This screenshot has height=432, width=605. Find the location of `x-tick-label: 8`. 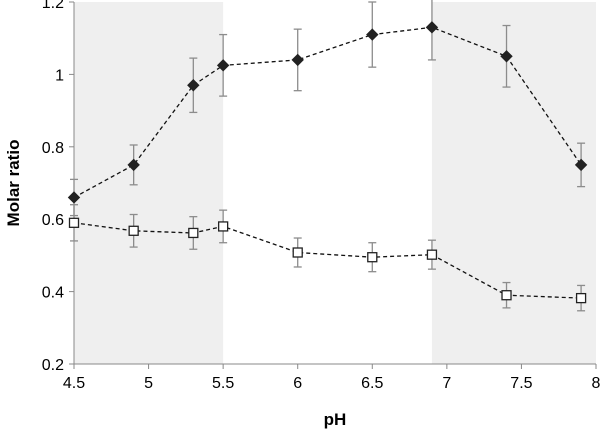

x-tick-label: 8 is located at coordinates (596, 383).